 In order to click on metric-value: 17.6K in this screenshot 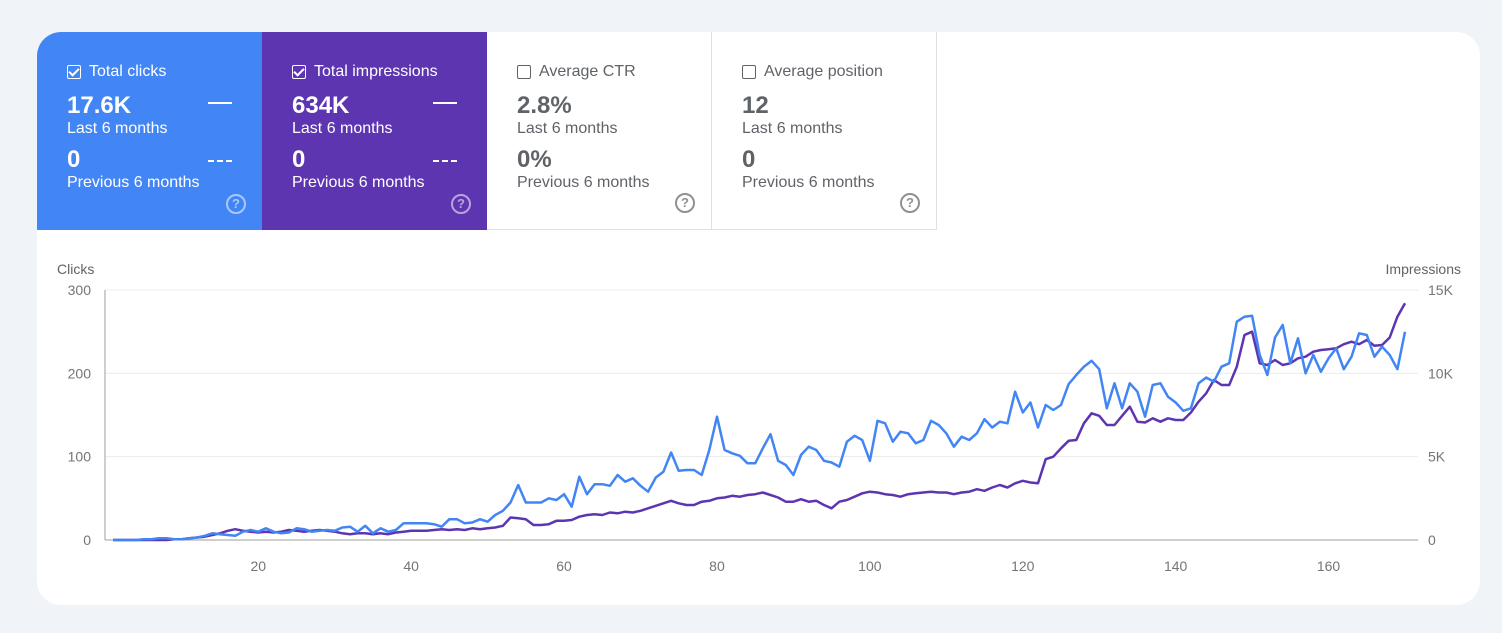, I will do `click(99, 105)`.